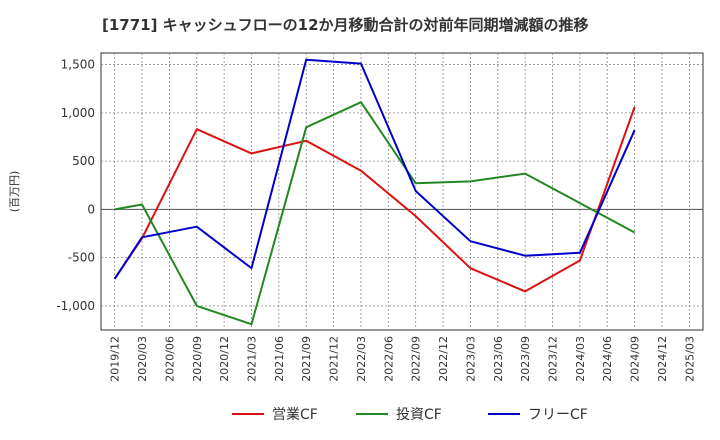 This screenshot has height=440, width=720. I want to click on y-tick-label: 1,500, so click(78, 65).